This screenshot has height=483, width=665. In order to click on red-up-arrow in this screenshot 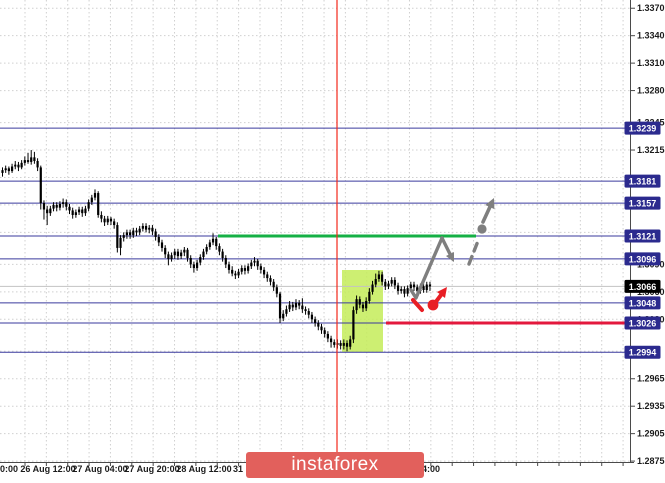, I will do `click(436, 301)`.